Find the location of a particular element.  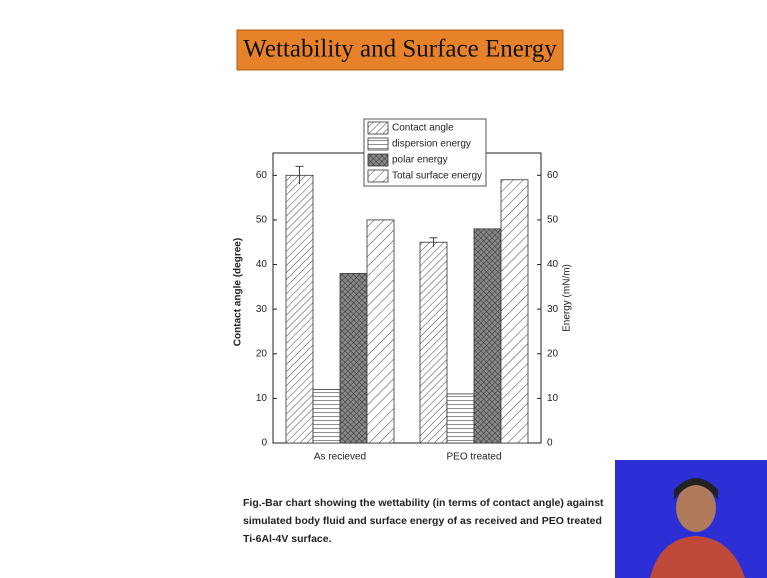

y2-tick-label: 30 is located at coordinates (553, 309).